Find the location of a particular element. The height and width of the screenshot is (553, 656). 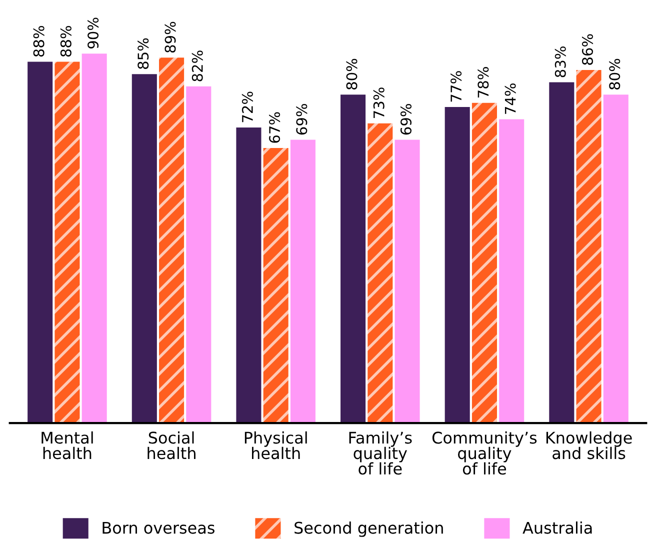

x-tick-label: Community’s quality of life is located at coordinates (484, 453).